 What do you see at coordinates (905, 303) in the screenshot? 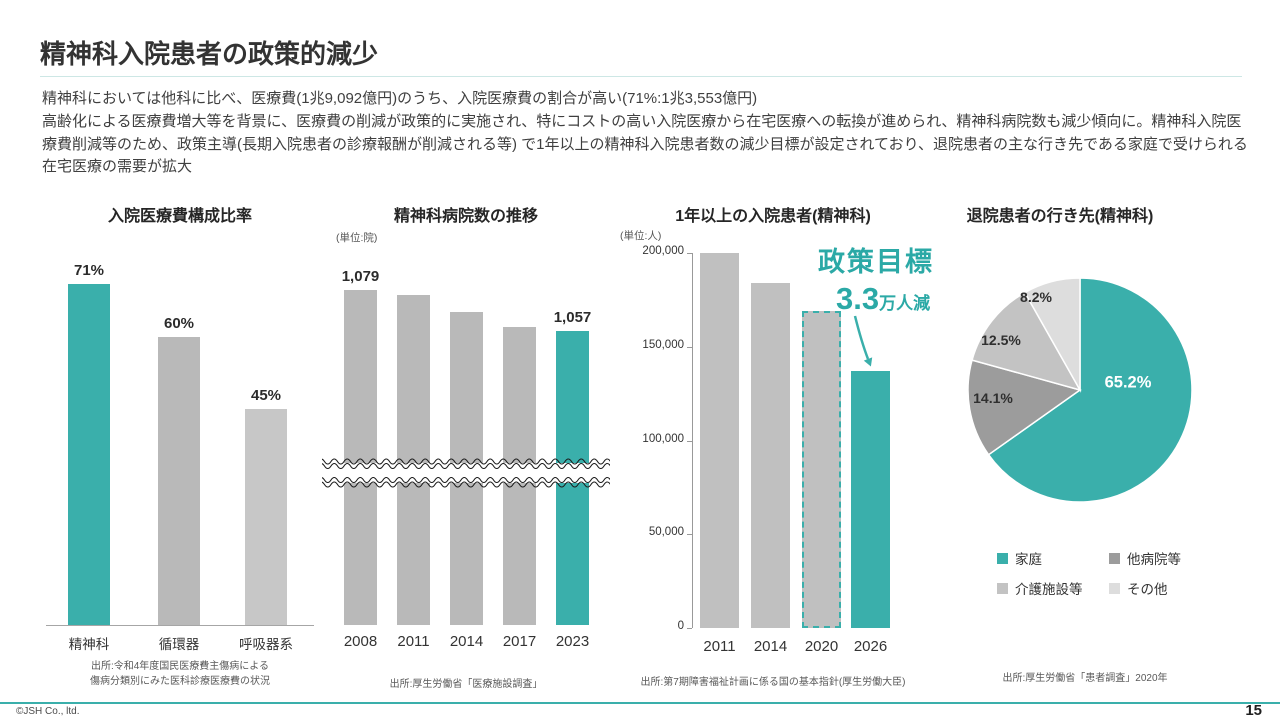
I see `policy-target-unit: 万人減` at bounding box center [905, 303].